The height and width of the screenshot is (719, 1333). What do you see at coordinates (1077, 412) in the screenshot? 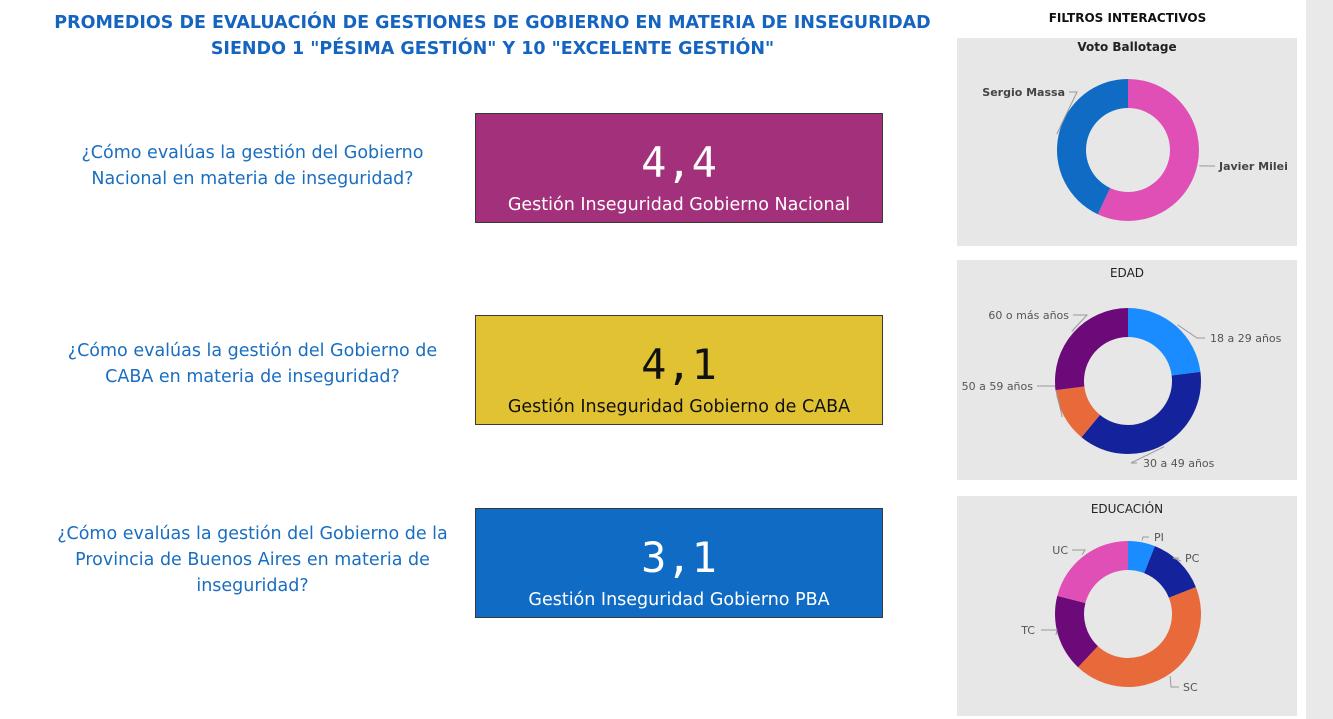
I see `donut-slice-50-a-59-anos` at bounding box center [1077, 412].